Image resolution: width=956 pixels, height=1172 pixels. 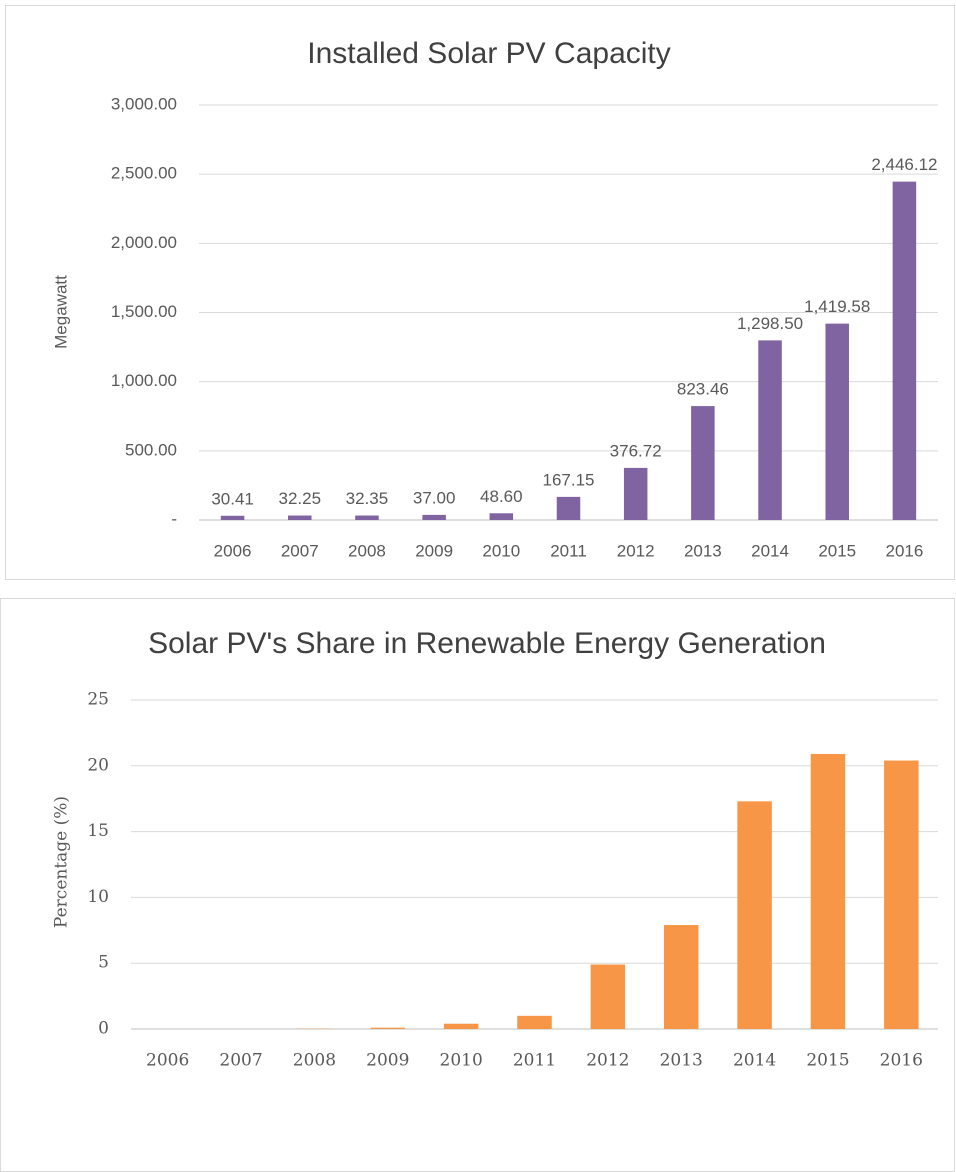 I want to click on data-label: 37.00, so click(x=434, y=497).